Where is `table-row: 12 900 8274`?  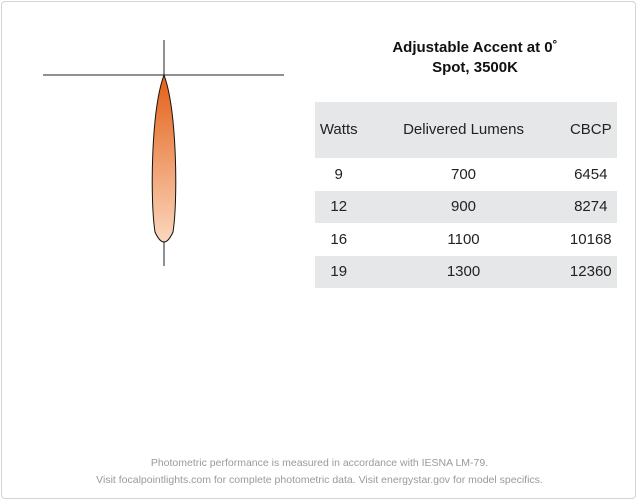 table-row: 12 900 8274 is located at coordinates (466, 206).